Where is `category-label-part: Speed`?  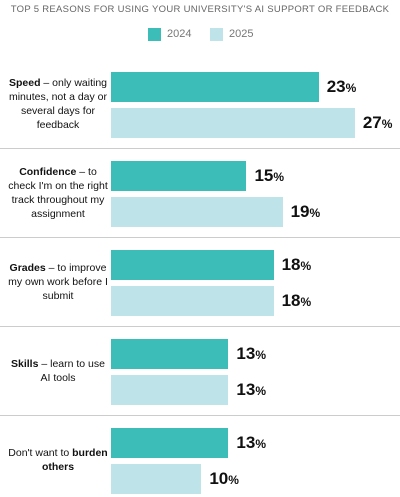 category-label-part: Speed is located at coordinates (24, 83).